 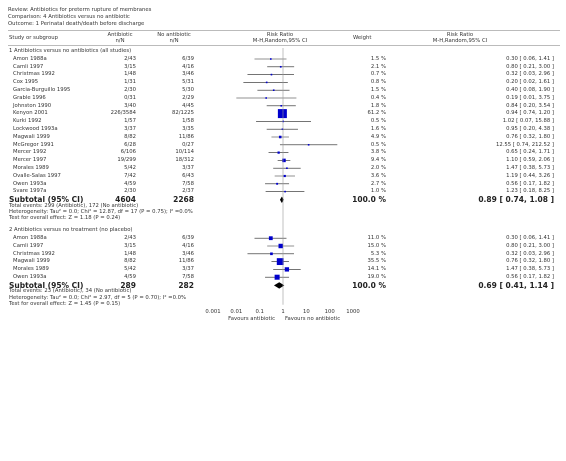 I want to click on exp-events: 6/106, so click(x=128, y=152).